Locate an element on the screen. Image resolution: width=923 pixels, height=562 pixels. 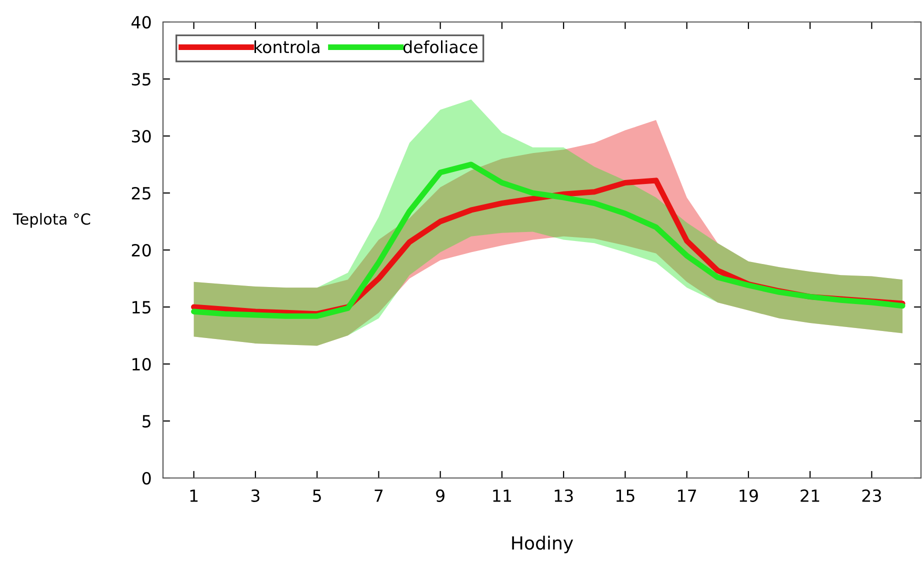
x-tick-label: 19 is located at coordinates (749, 495).